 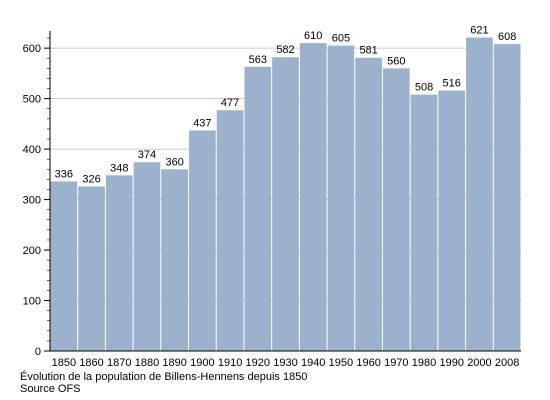 What do you see at coordinates (368, 204) in the screenshot?
I see `bar-1960` at bounding box center [368, 204].